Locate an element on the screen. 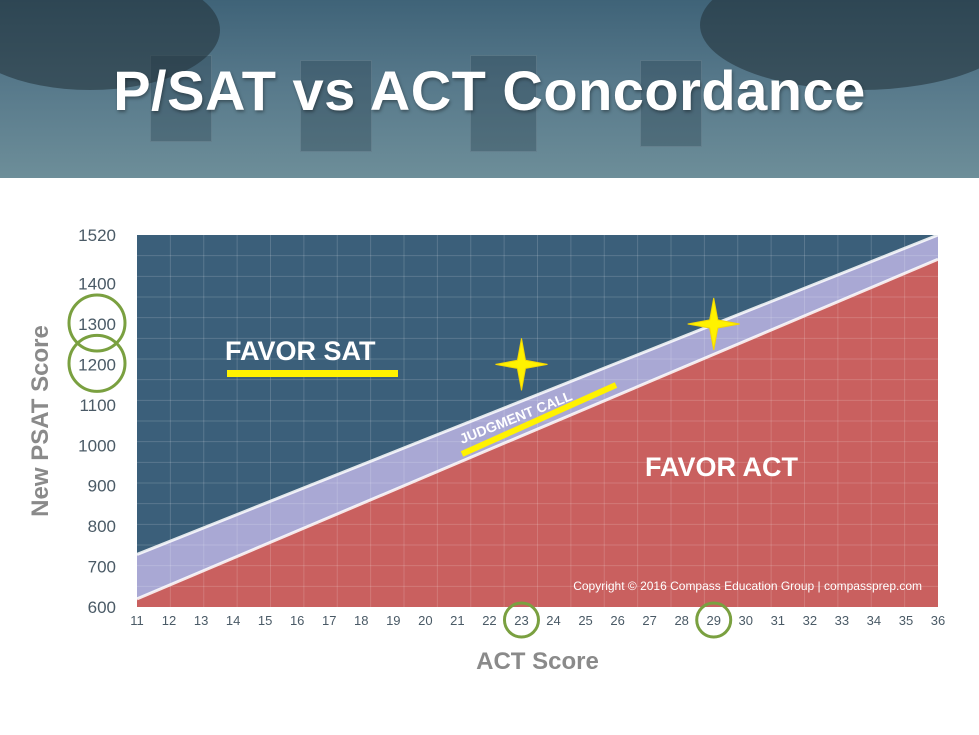 This screenshot has width=979, height=735. y-tick-label: 1300 is located at coordinates (97, 324).